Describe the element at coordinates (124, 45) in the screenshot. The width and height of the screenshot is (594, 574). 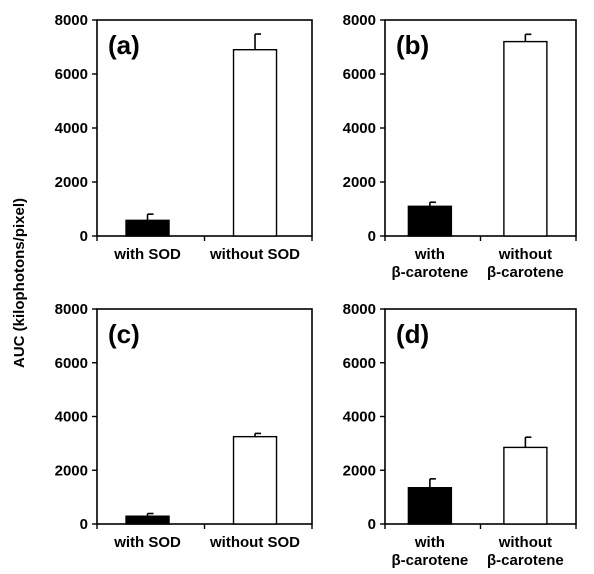
I see `panel-label-a: (a)` at that location.